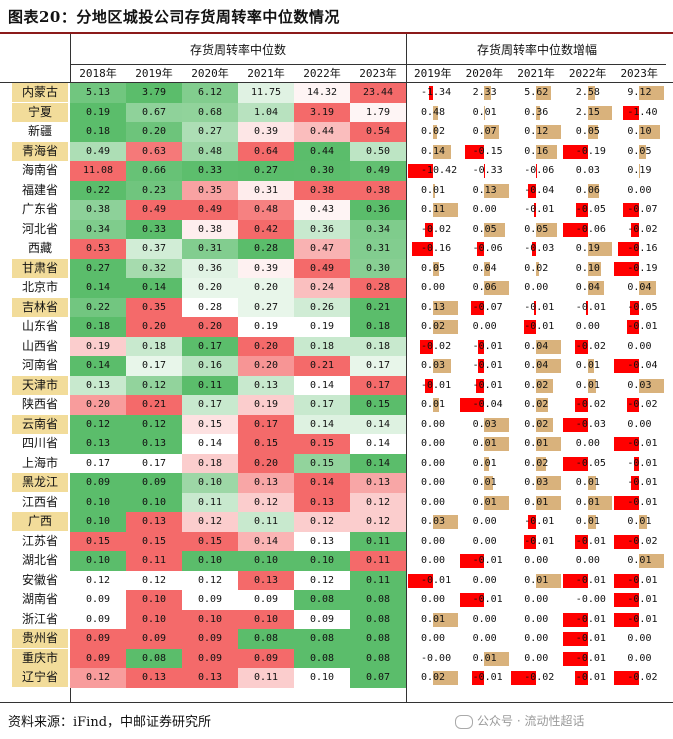 The image size is (673, 739). Describe the element at coordinates (485, 464) in the screenshot. I see `growth-cell: 0.01` at that location.